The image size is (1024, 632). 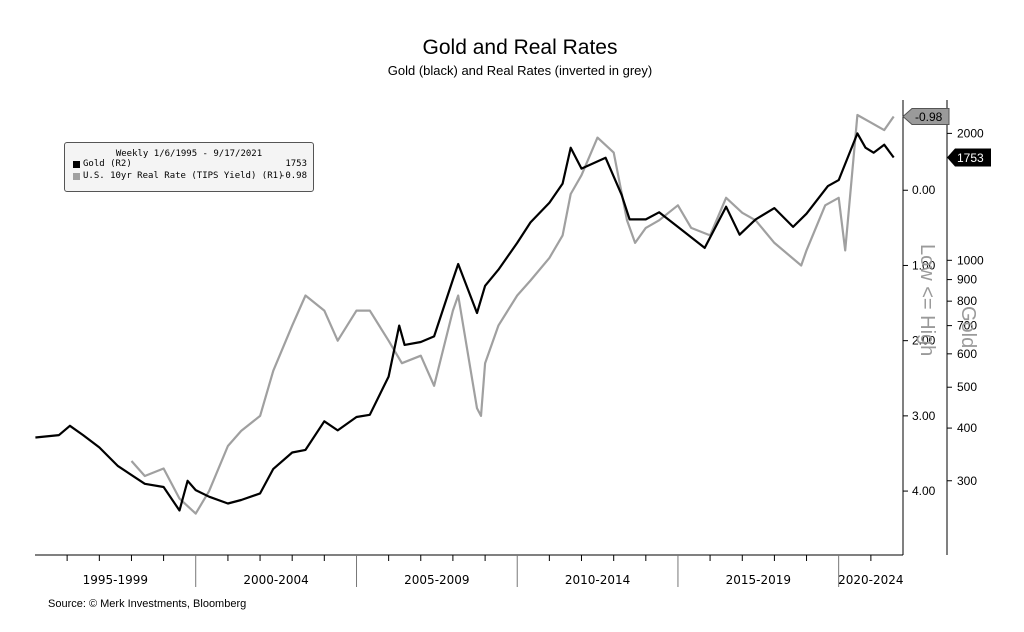 I want to click on x-category-label: 2010-2014, so click(x=597, y=580).